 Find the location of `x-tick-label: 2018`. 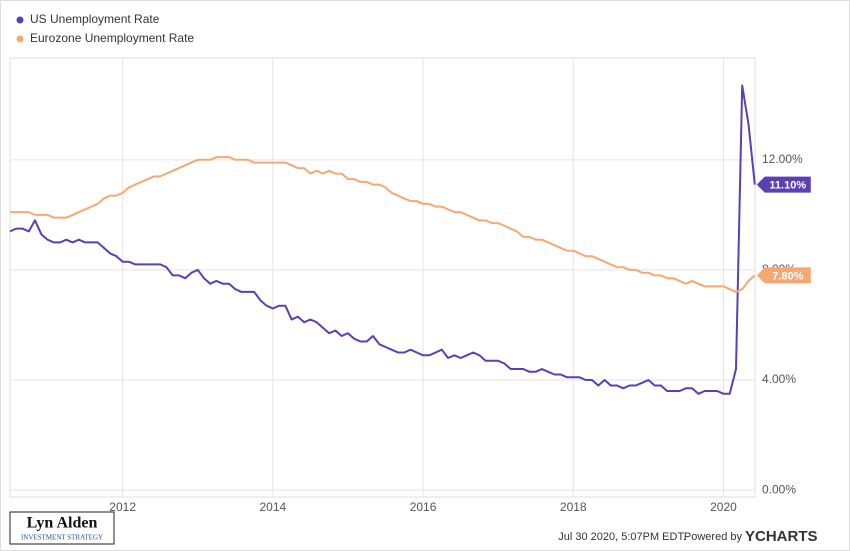

x-tick-label: 2018 is located at coordinates (573, 507).